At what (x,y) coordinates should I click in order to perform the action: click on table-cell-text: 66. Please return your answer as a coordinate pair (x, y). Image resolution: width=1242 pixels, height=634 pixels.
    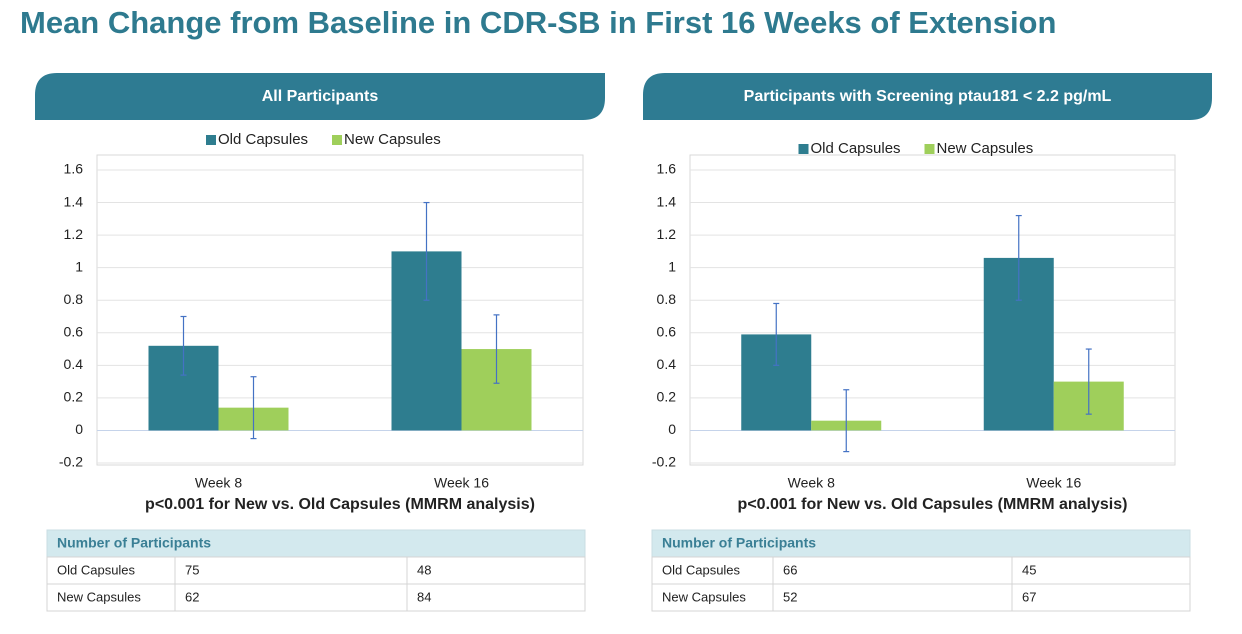
    Looking at the image, I should click on (790, 569).